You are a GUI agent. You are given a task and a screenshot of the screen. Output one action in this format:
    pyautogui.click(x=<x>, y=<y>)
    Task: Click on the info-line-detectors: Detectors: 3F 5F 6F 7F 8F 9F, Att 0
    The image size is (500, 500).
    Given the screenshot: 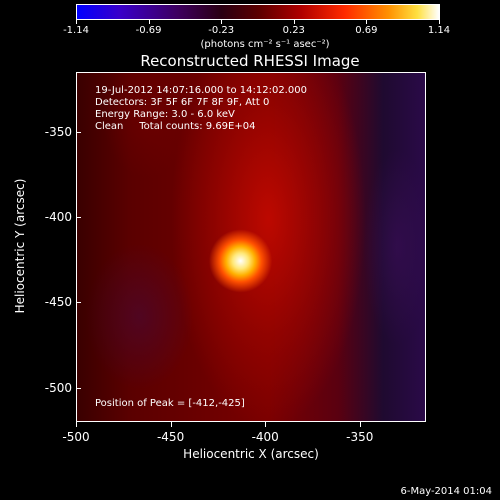 What is the action you would take?
    pyautogui.click(x=182, y=102)
    